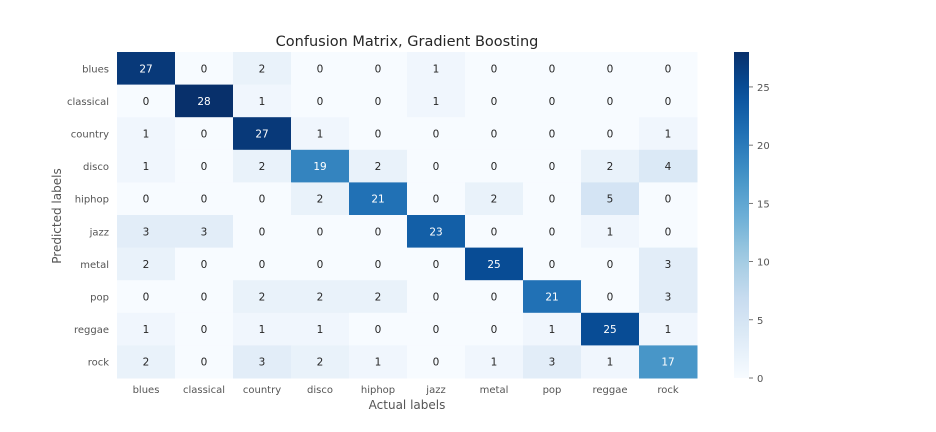 The height and width of the screenshot is (432, 936). I want to click on y-tick-label: reggae, so click(91, 330).